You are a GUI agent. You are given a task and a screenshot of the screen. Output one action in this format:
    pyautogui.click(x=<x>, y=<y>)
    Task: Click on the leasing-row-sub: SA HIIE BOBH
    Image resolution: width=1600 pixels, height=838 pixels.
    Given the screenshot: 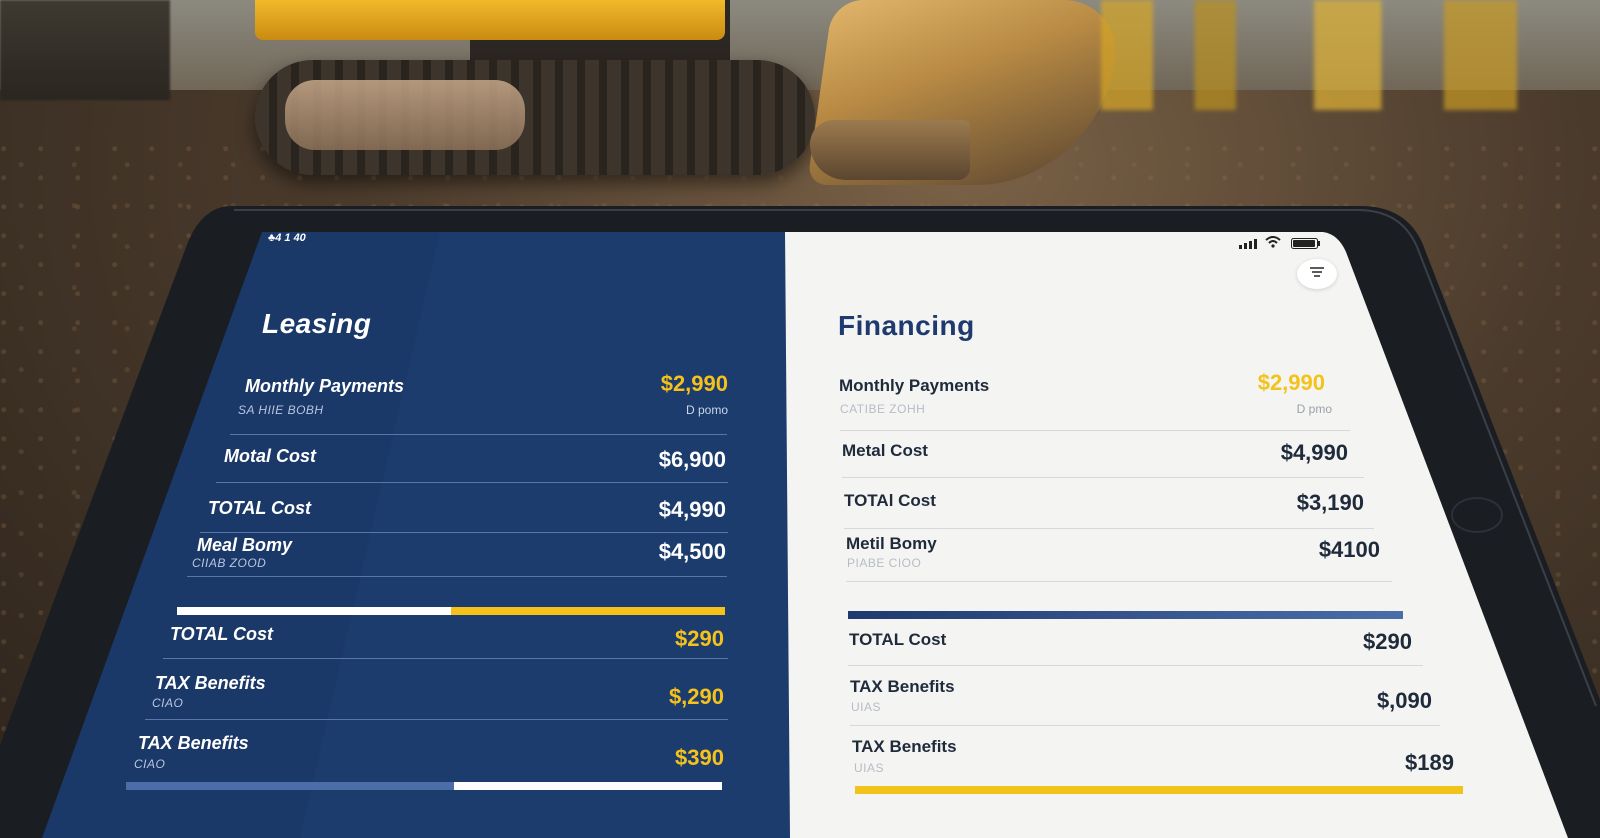 What is the action you would take?
    pyautogui.click(x=281, y=410)
    